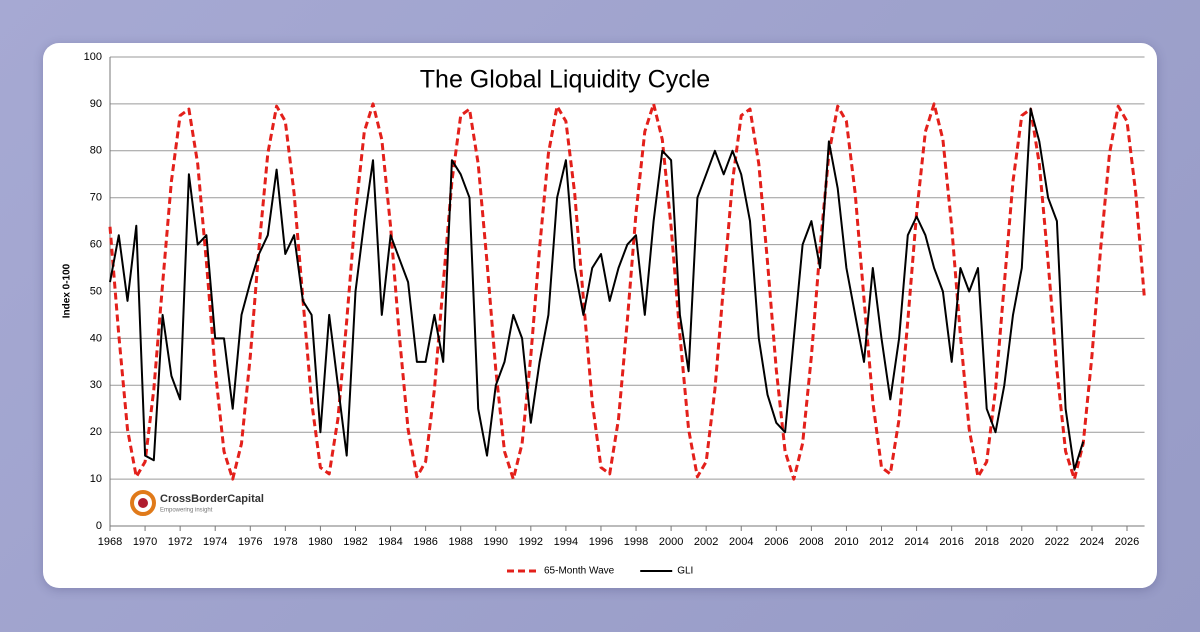  What do you see at coordinates (96, 151) in the screenshot?
I see `y-tick-label: 80` at bounding box center [96, 151].